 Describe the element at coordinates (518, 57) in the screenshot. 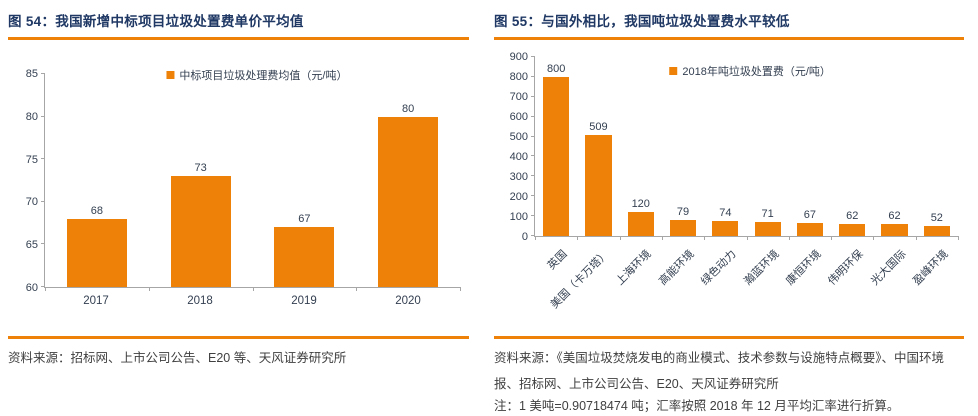

I see `y-tick-label: 900` at that location.